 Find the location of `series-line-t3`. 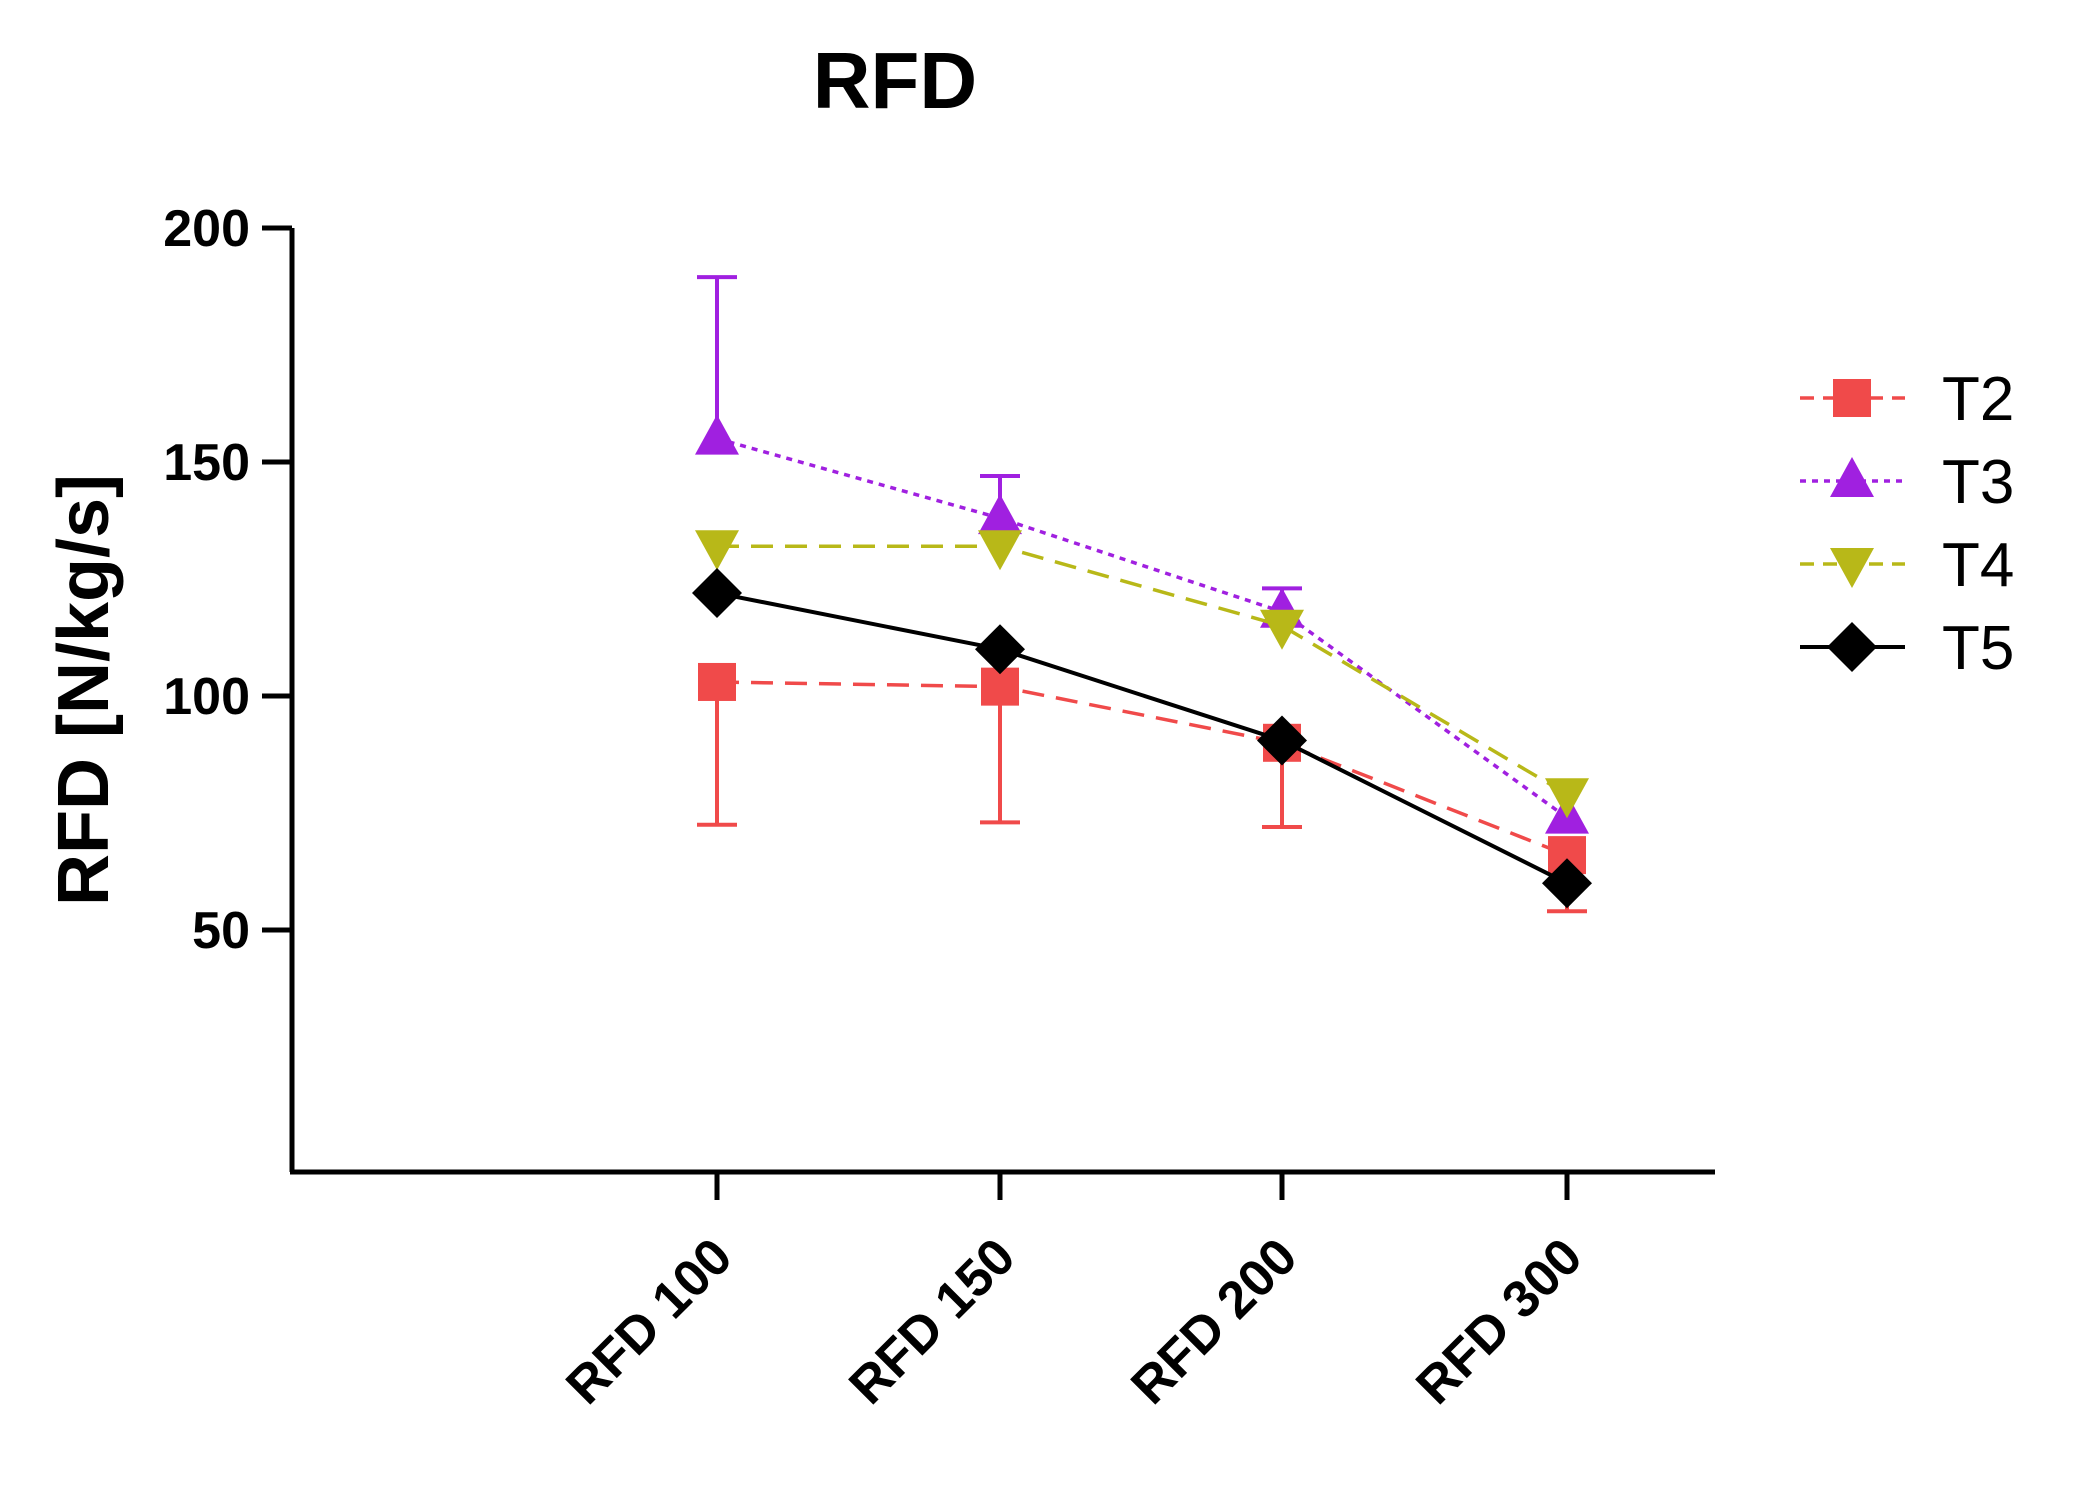

series-line-t3 is located at coordinates (1142, 628).